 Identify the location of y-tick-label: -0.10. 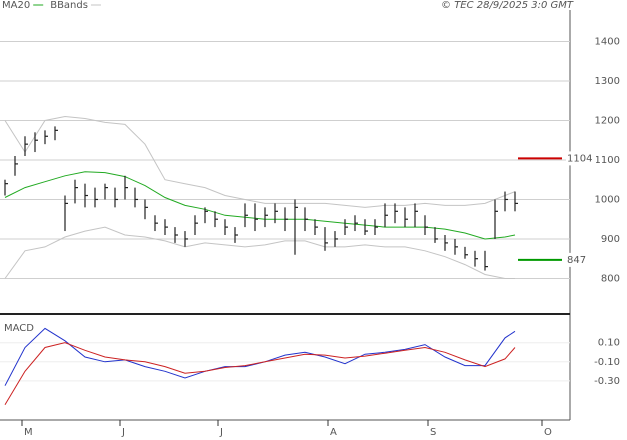
(607, 362).